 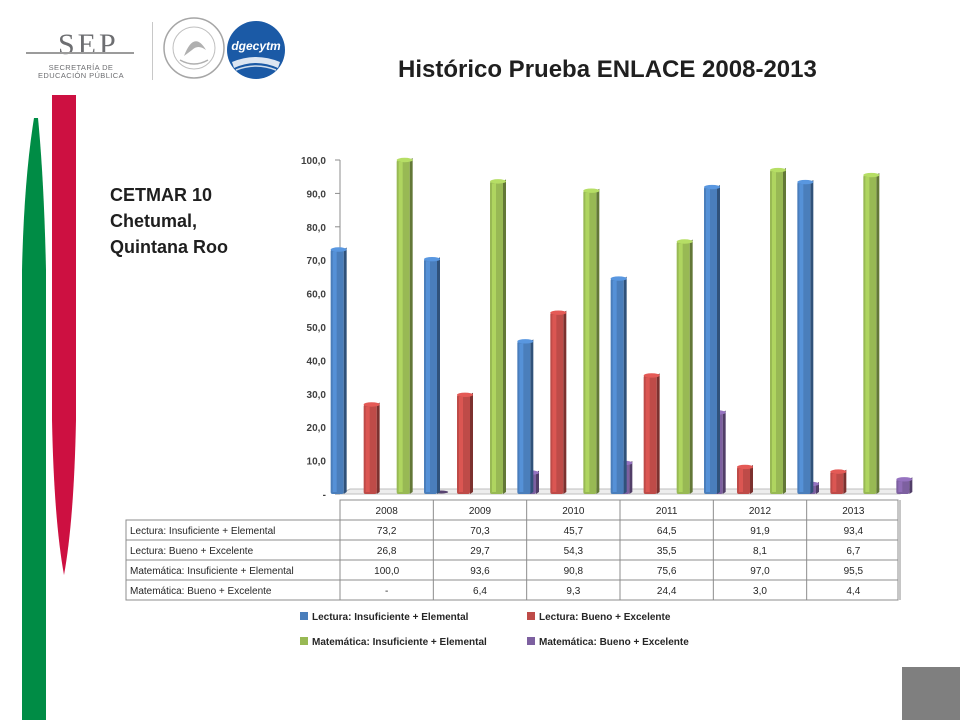 I want to click on sep-logo-line, so click(x=80, y=53).